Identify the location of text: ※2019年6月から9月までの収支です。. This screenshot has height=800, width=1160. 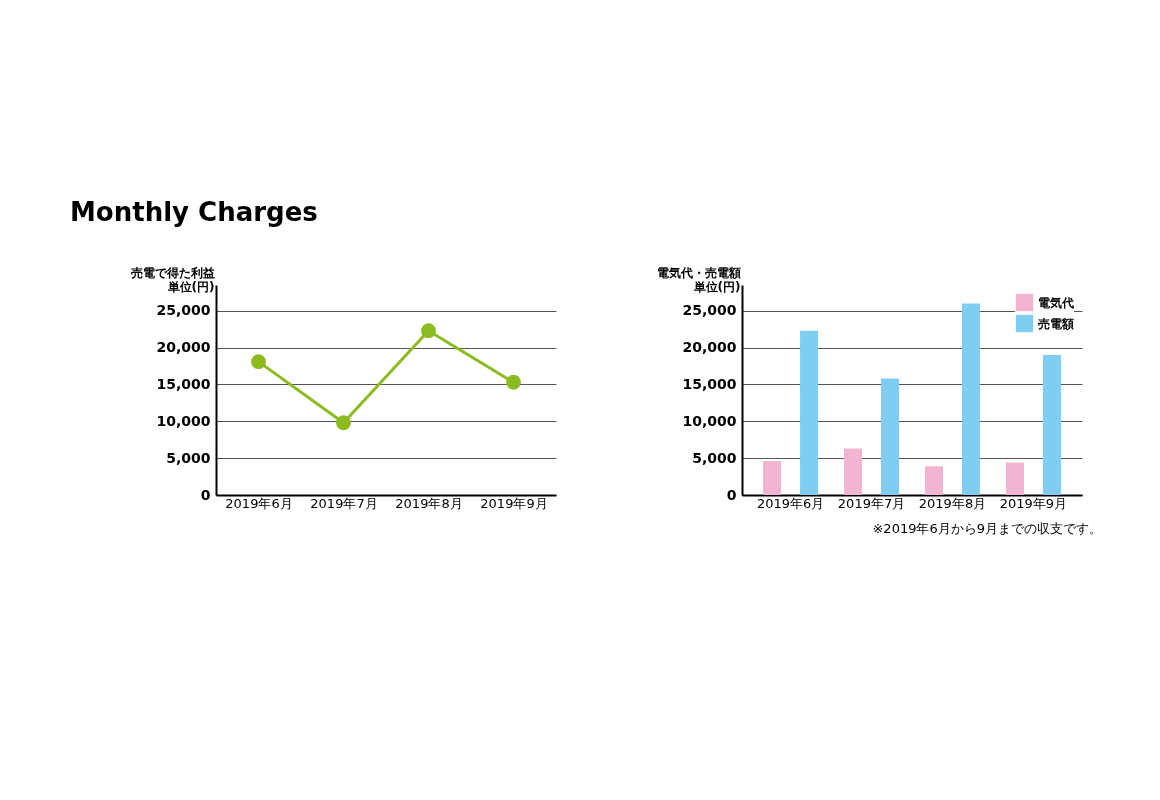
(987, 528).